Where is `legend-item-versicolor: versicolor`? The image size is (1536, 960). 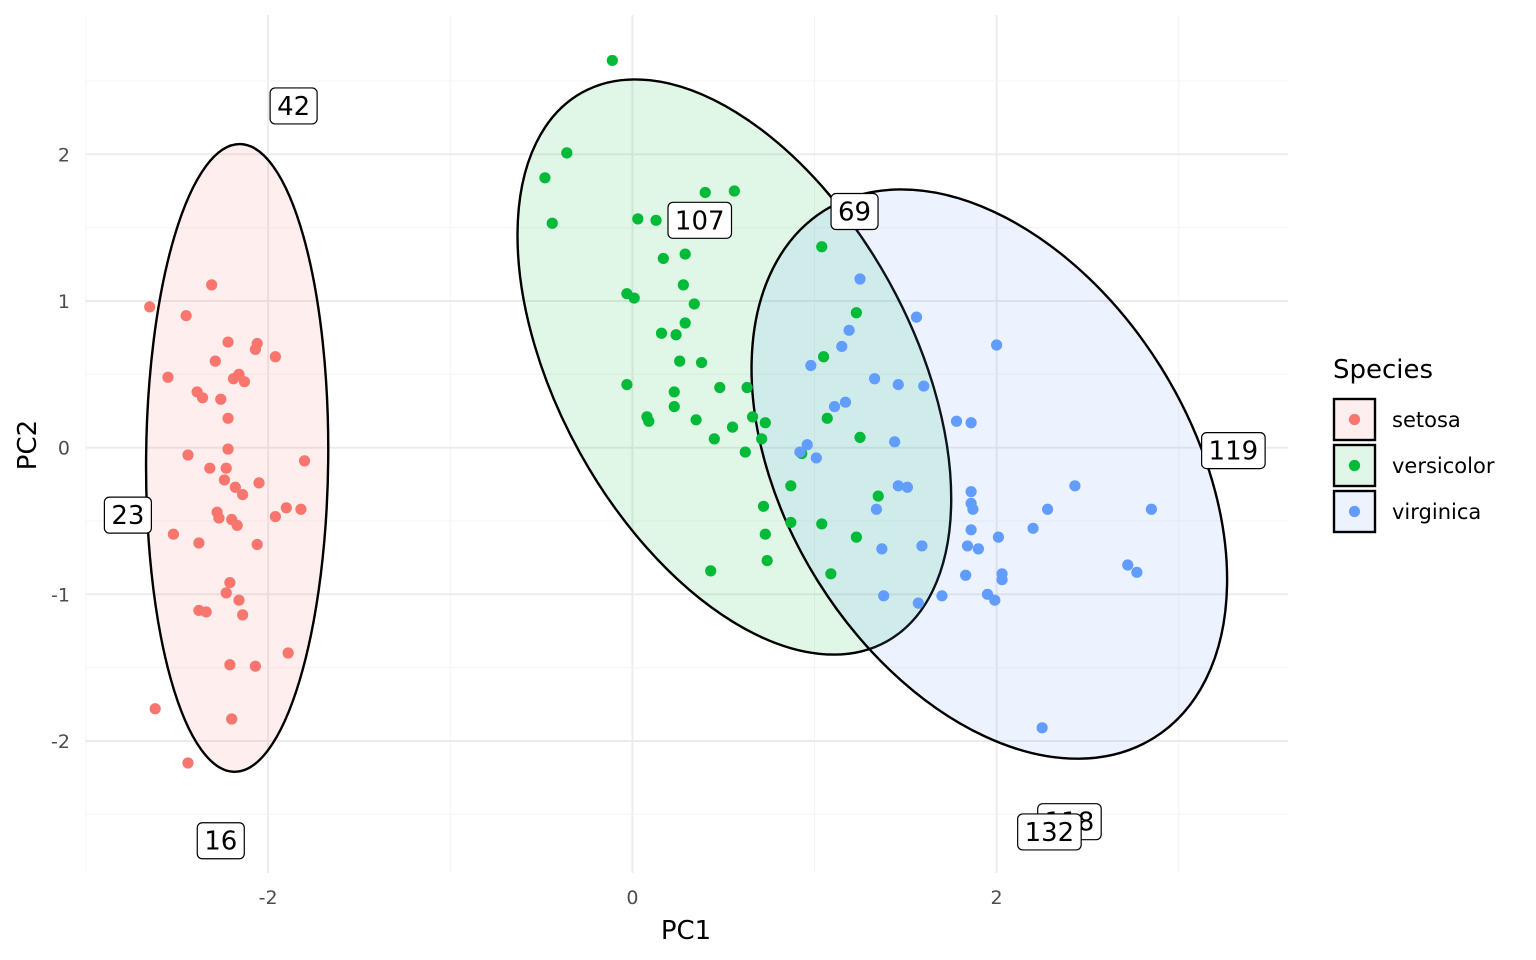 legend-item-versicolor: versicolor is located at coordinates (1413, 465).